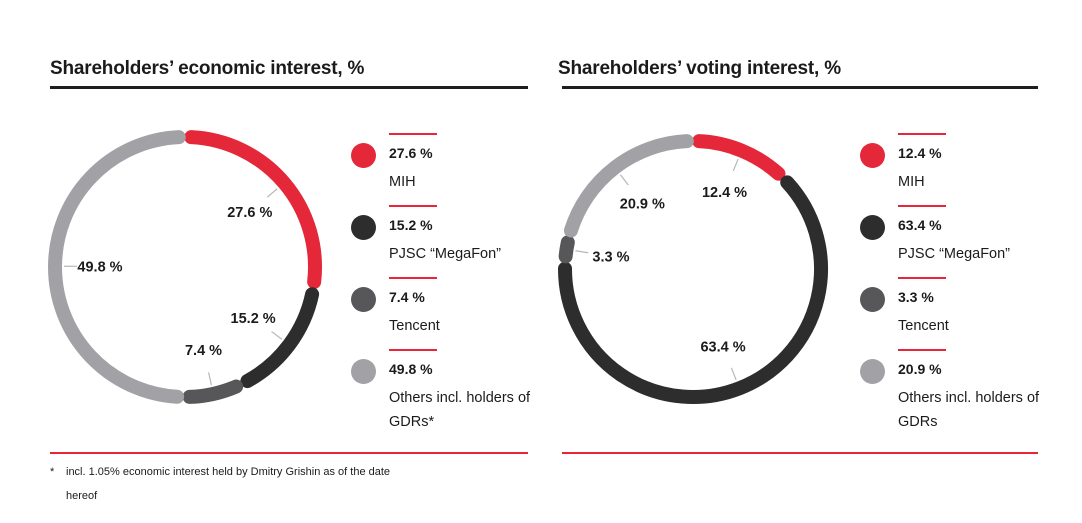 Image resolution: width=1082 pixels, height=523 pixels. What do you see at coordinates (411, 369) in the screenshot?
I see `legend-value-others: 49.8 %` at bounding box center [411, 369].